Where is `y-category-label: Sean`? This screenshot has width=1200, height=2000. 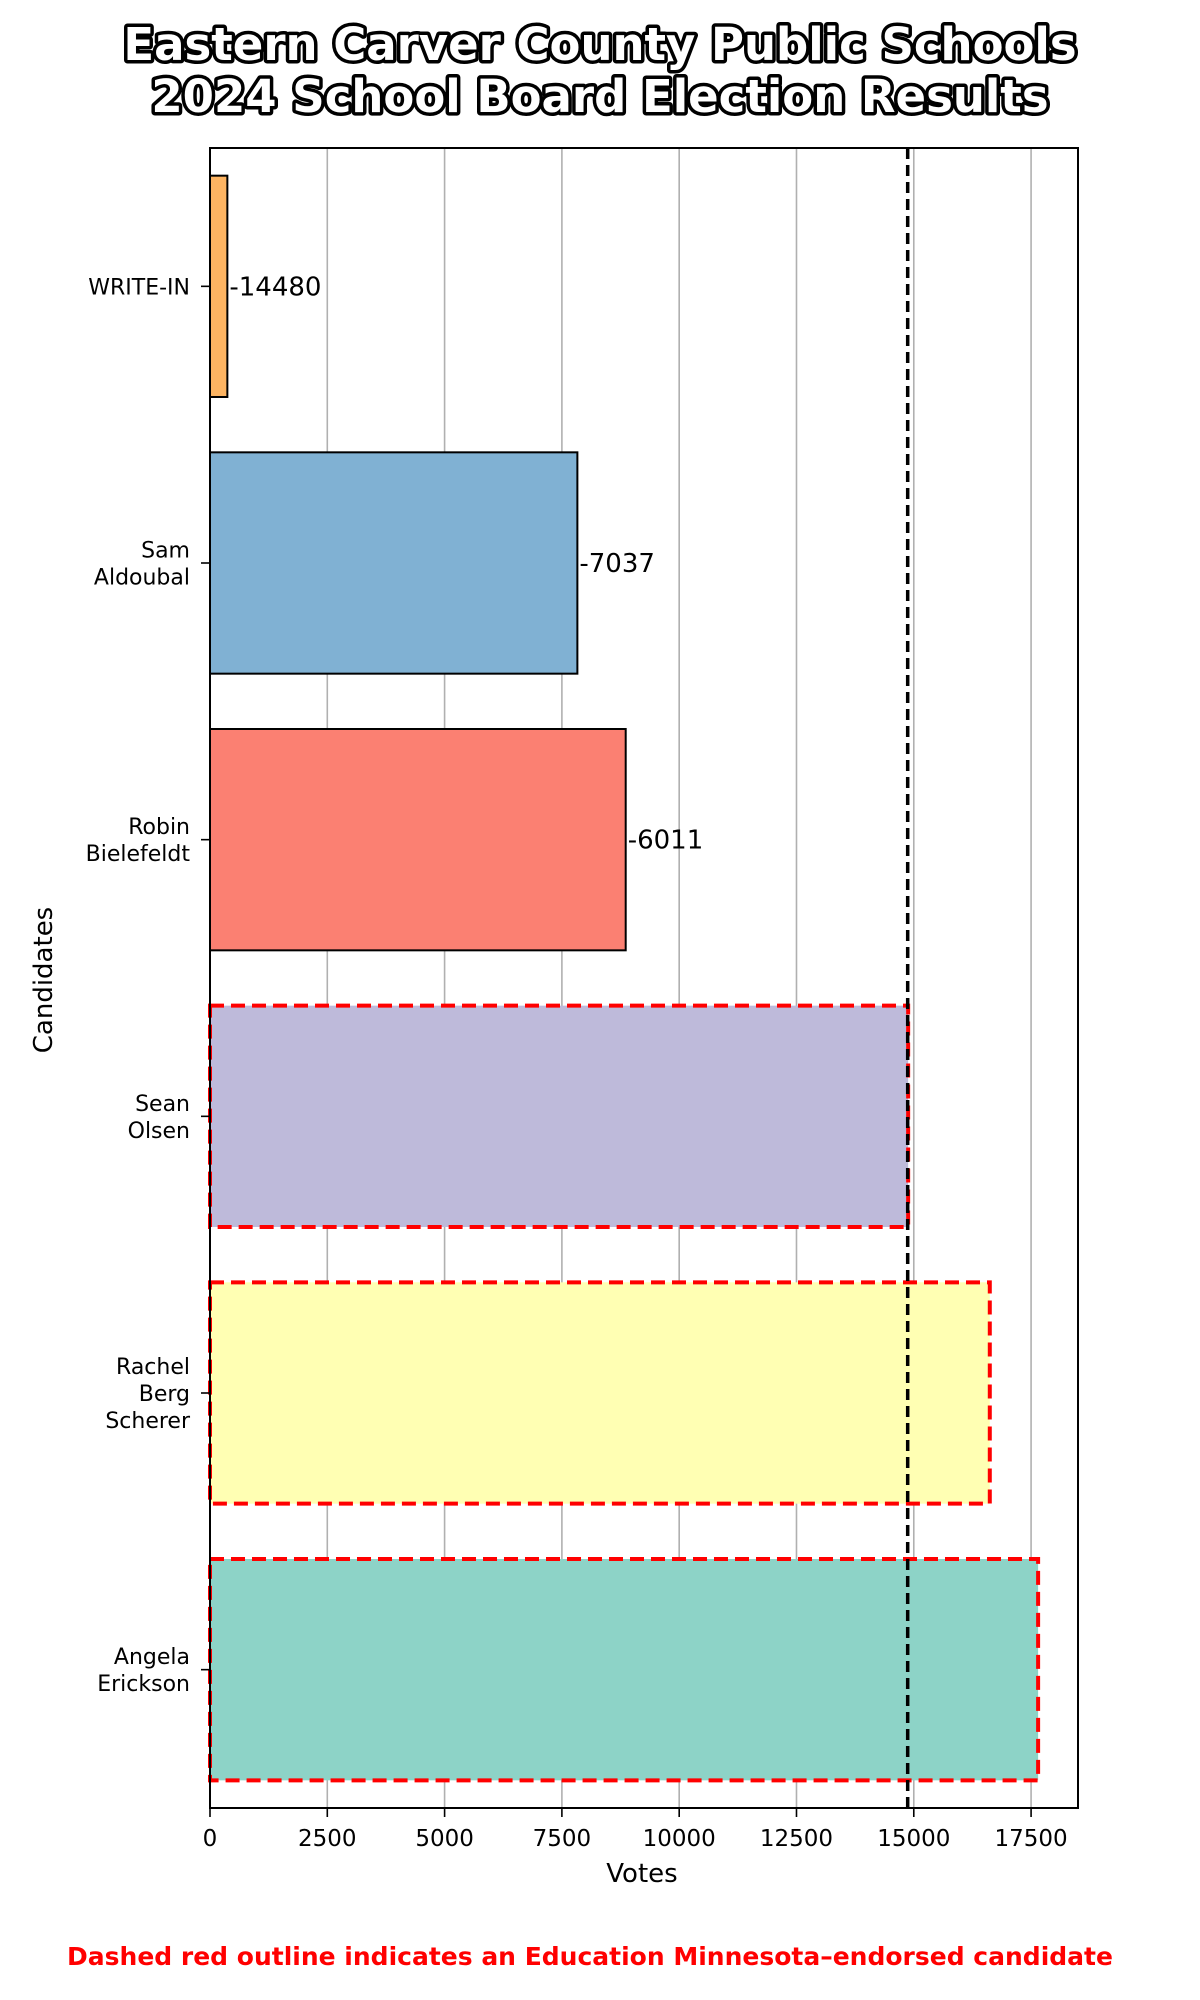
y-category-label: Sean is located at coordinates (162, 1104).